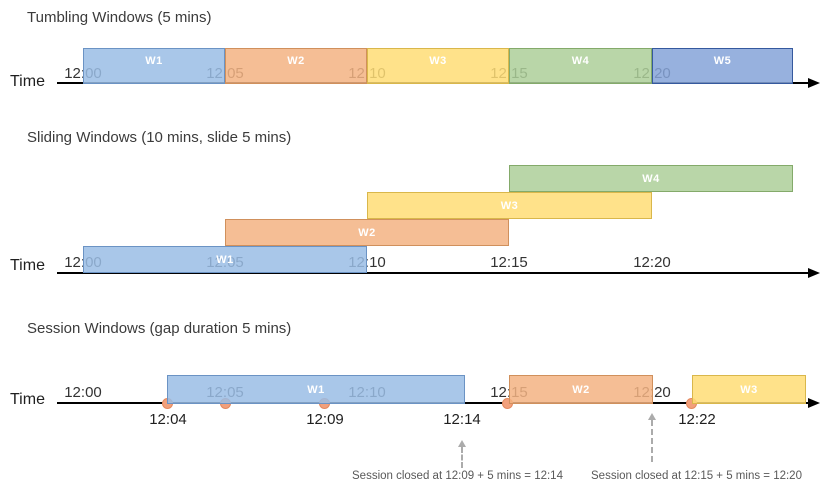 This screenshot has height=498, width=829. I want to click on tumbling-window-w5: W5, so click(722, 66).